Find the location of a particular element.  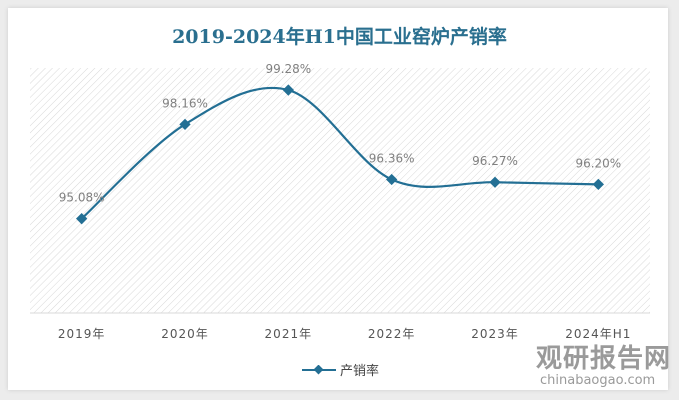

watermark-cn: 观研报告网 is located at coordinates (604, 359).